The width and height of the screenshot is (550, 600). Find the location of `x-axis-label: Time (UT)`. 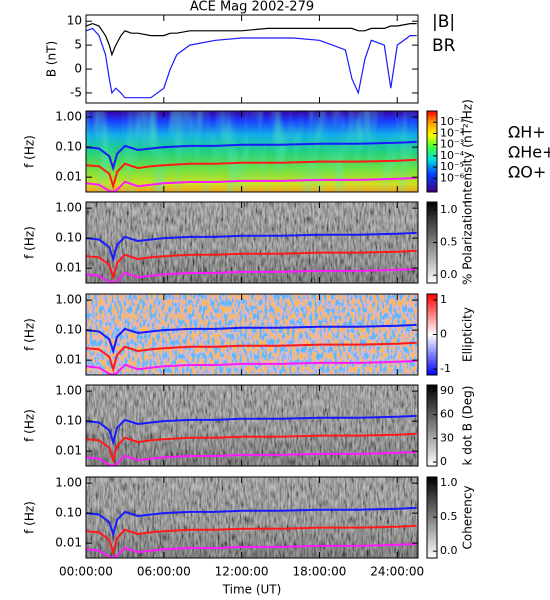

x-axis-label: Time (UT) is located at coordinates (252, 590).